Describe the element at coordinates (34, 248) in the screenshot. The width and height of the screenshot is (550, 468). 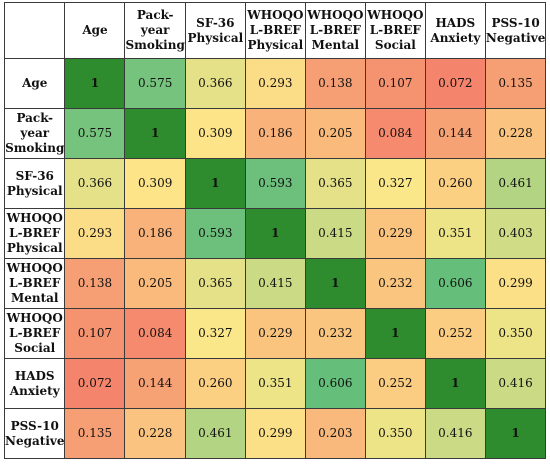
I see `row-header-label: Physical` at that location.